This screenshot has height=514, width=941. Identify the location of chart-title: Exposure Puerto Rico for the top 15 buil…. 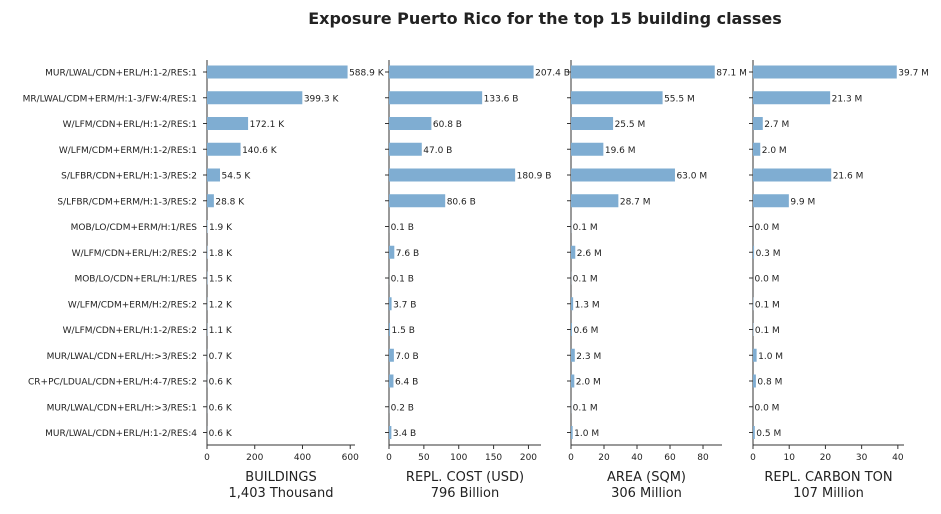
(545, 18).